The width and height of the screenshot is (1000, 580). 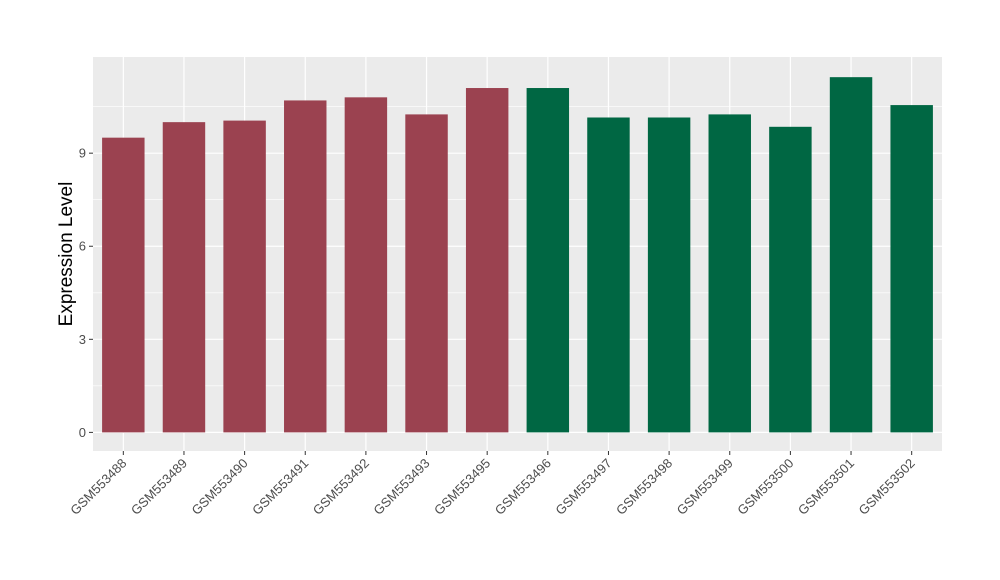 I want to click on bar-GSM553490, so click(x=244, y=276).